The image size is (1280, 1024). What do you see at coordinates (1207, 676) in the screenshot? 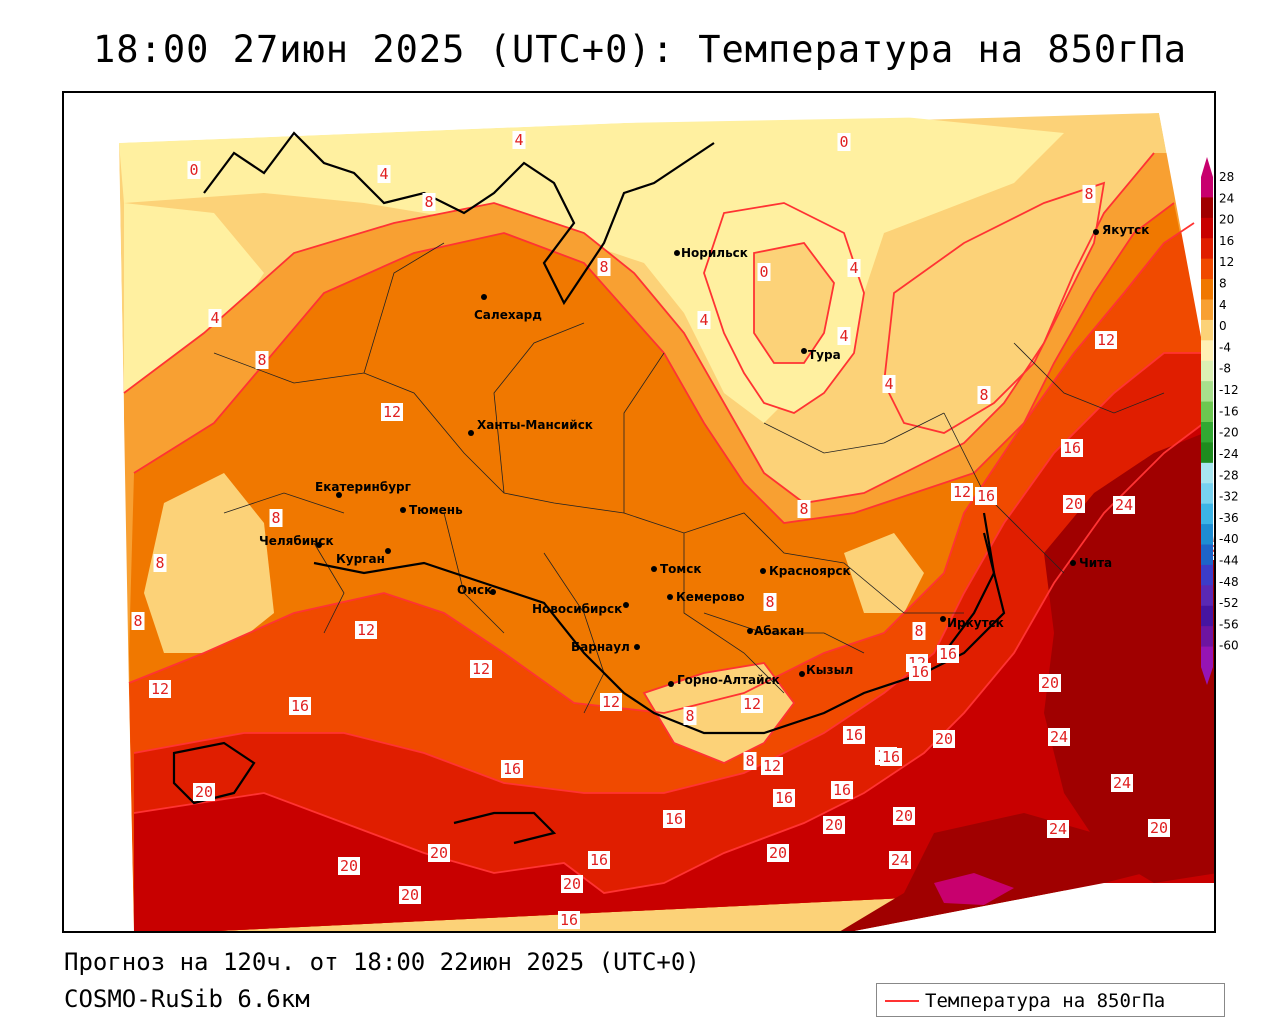
I see `colorbar-bottom-arrow` at bounding box center [1207, 676].